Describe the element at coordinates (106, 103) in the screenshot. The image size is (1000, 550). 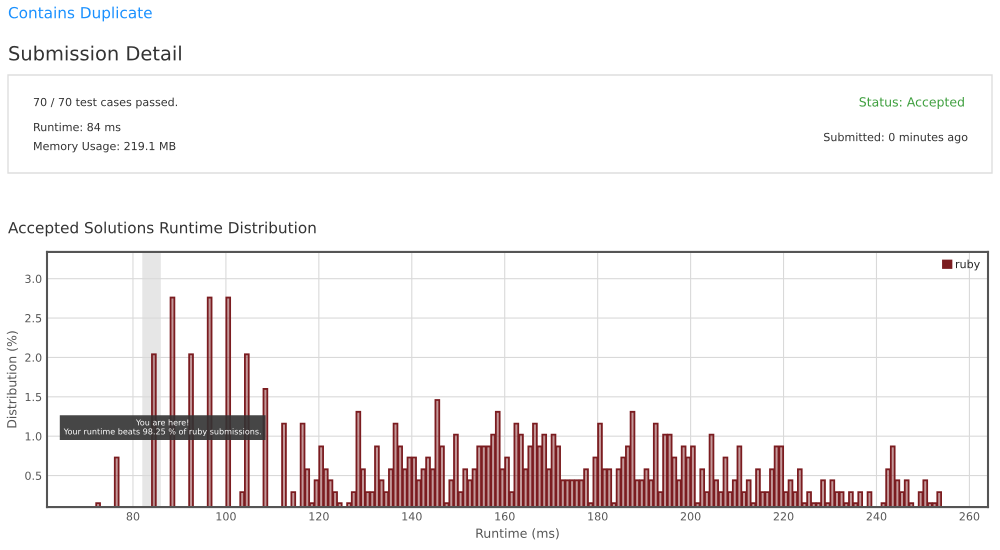
I see `text: 70 / 70 test cases passed.` at that location.